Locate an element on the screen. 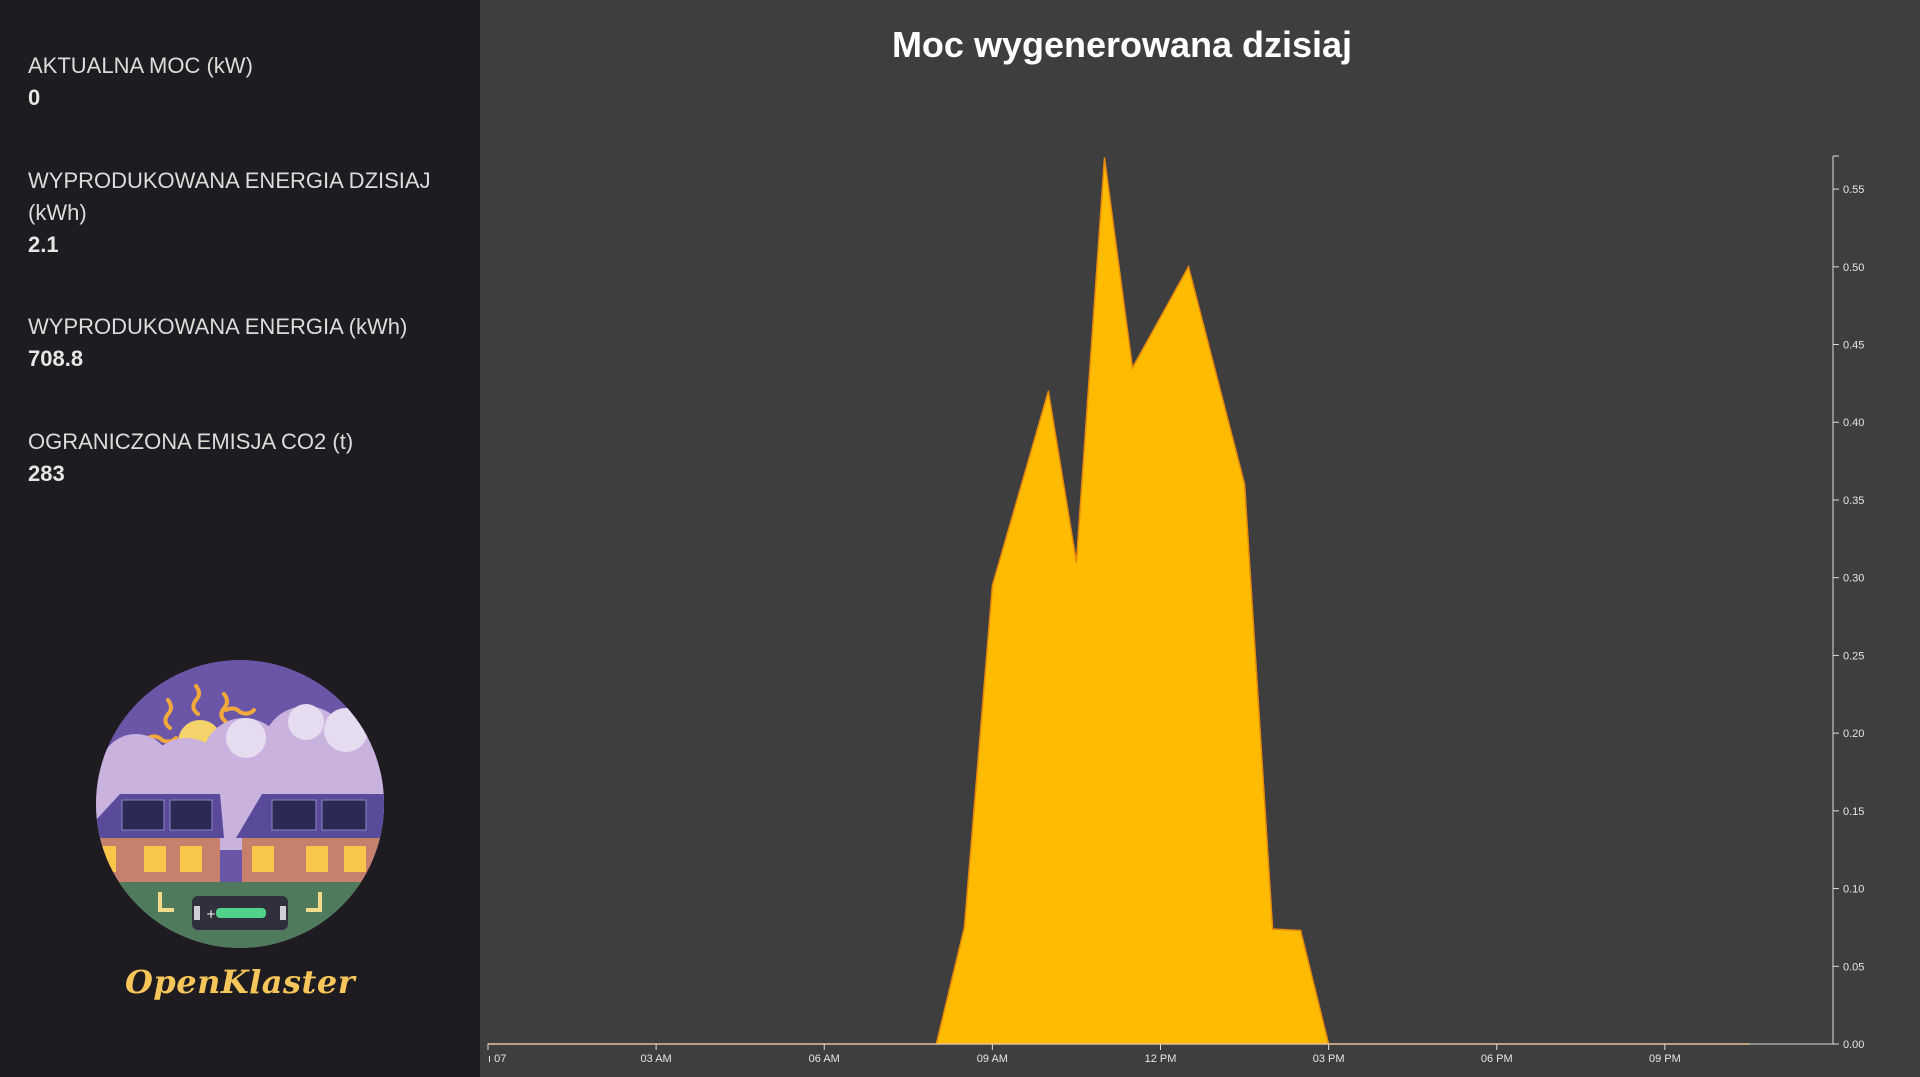 The image size is (1920, 1077). stat-label: WYPRODUKOWANA ENERGIA (kWh) is located at coordinates (218, 326).